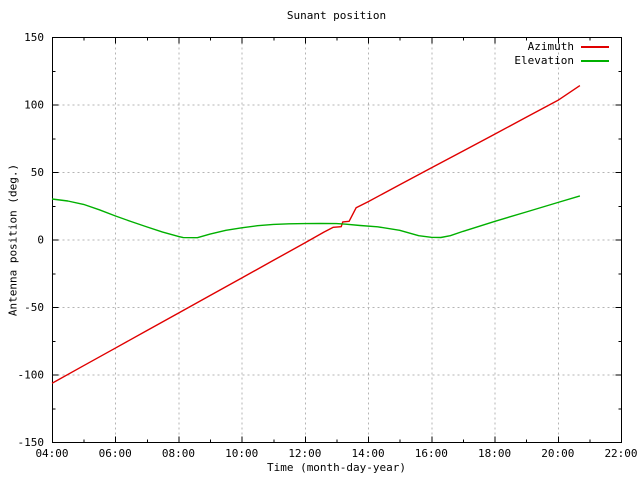 The image size is (640, 480). What do you see at coordinates (431, 453) in the screenshot?
I see `x-tick-label: 16:00` at bounding box center [431, 453].